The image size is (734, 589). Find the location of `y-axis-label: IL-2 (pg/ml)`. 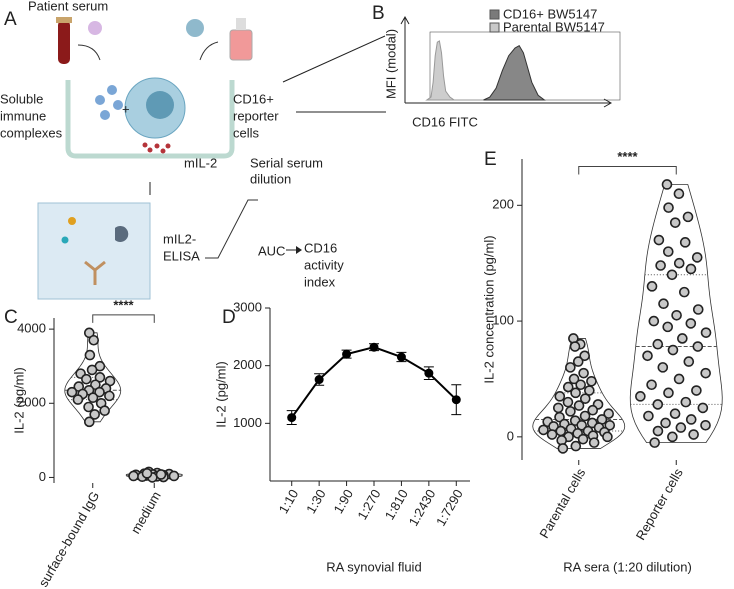

y-axis-label: IL-2 (pg/ml) is located at coordinates (220, 394).